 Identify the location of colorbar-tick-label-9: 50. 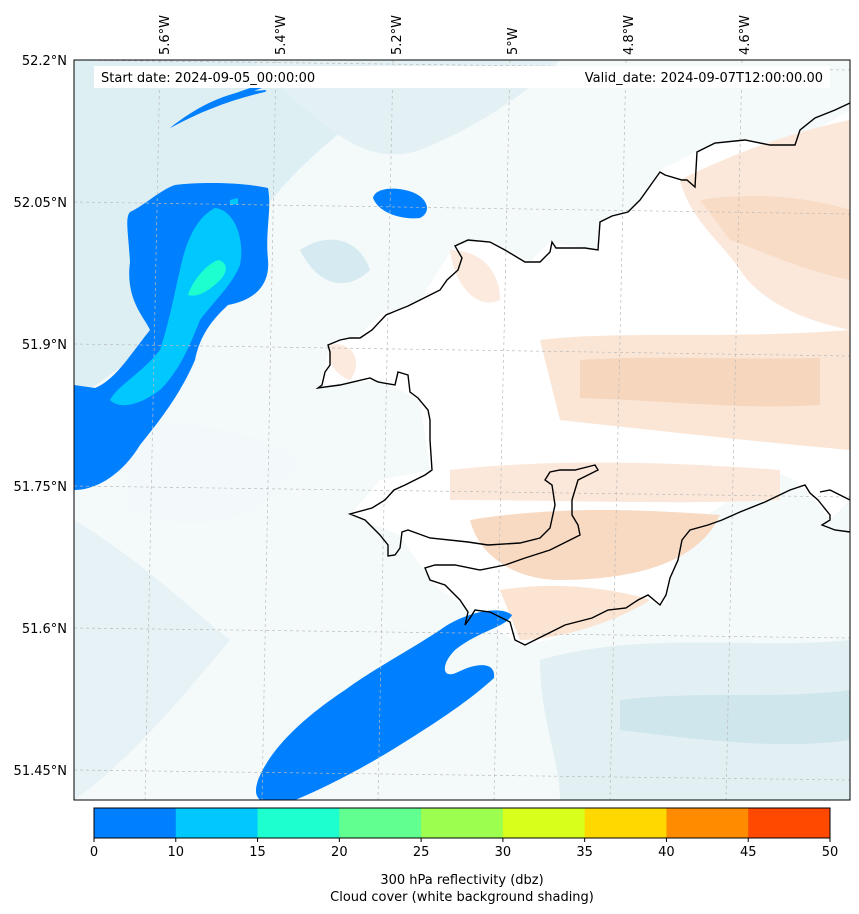
(830, 852).